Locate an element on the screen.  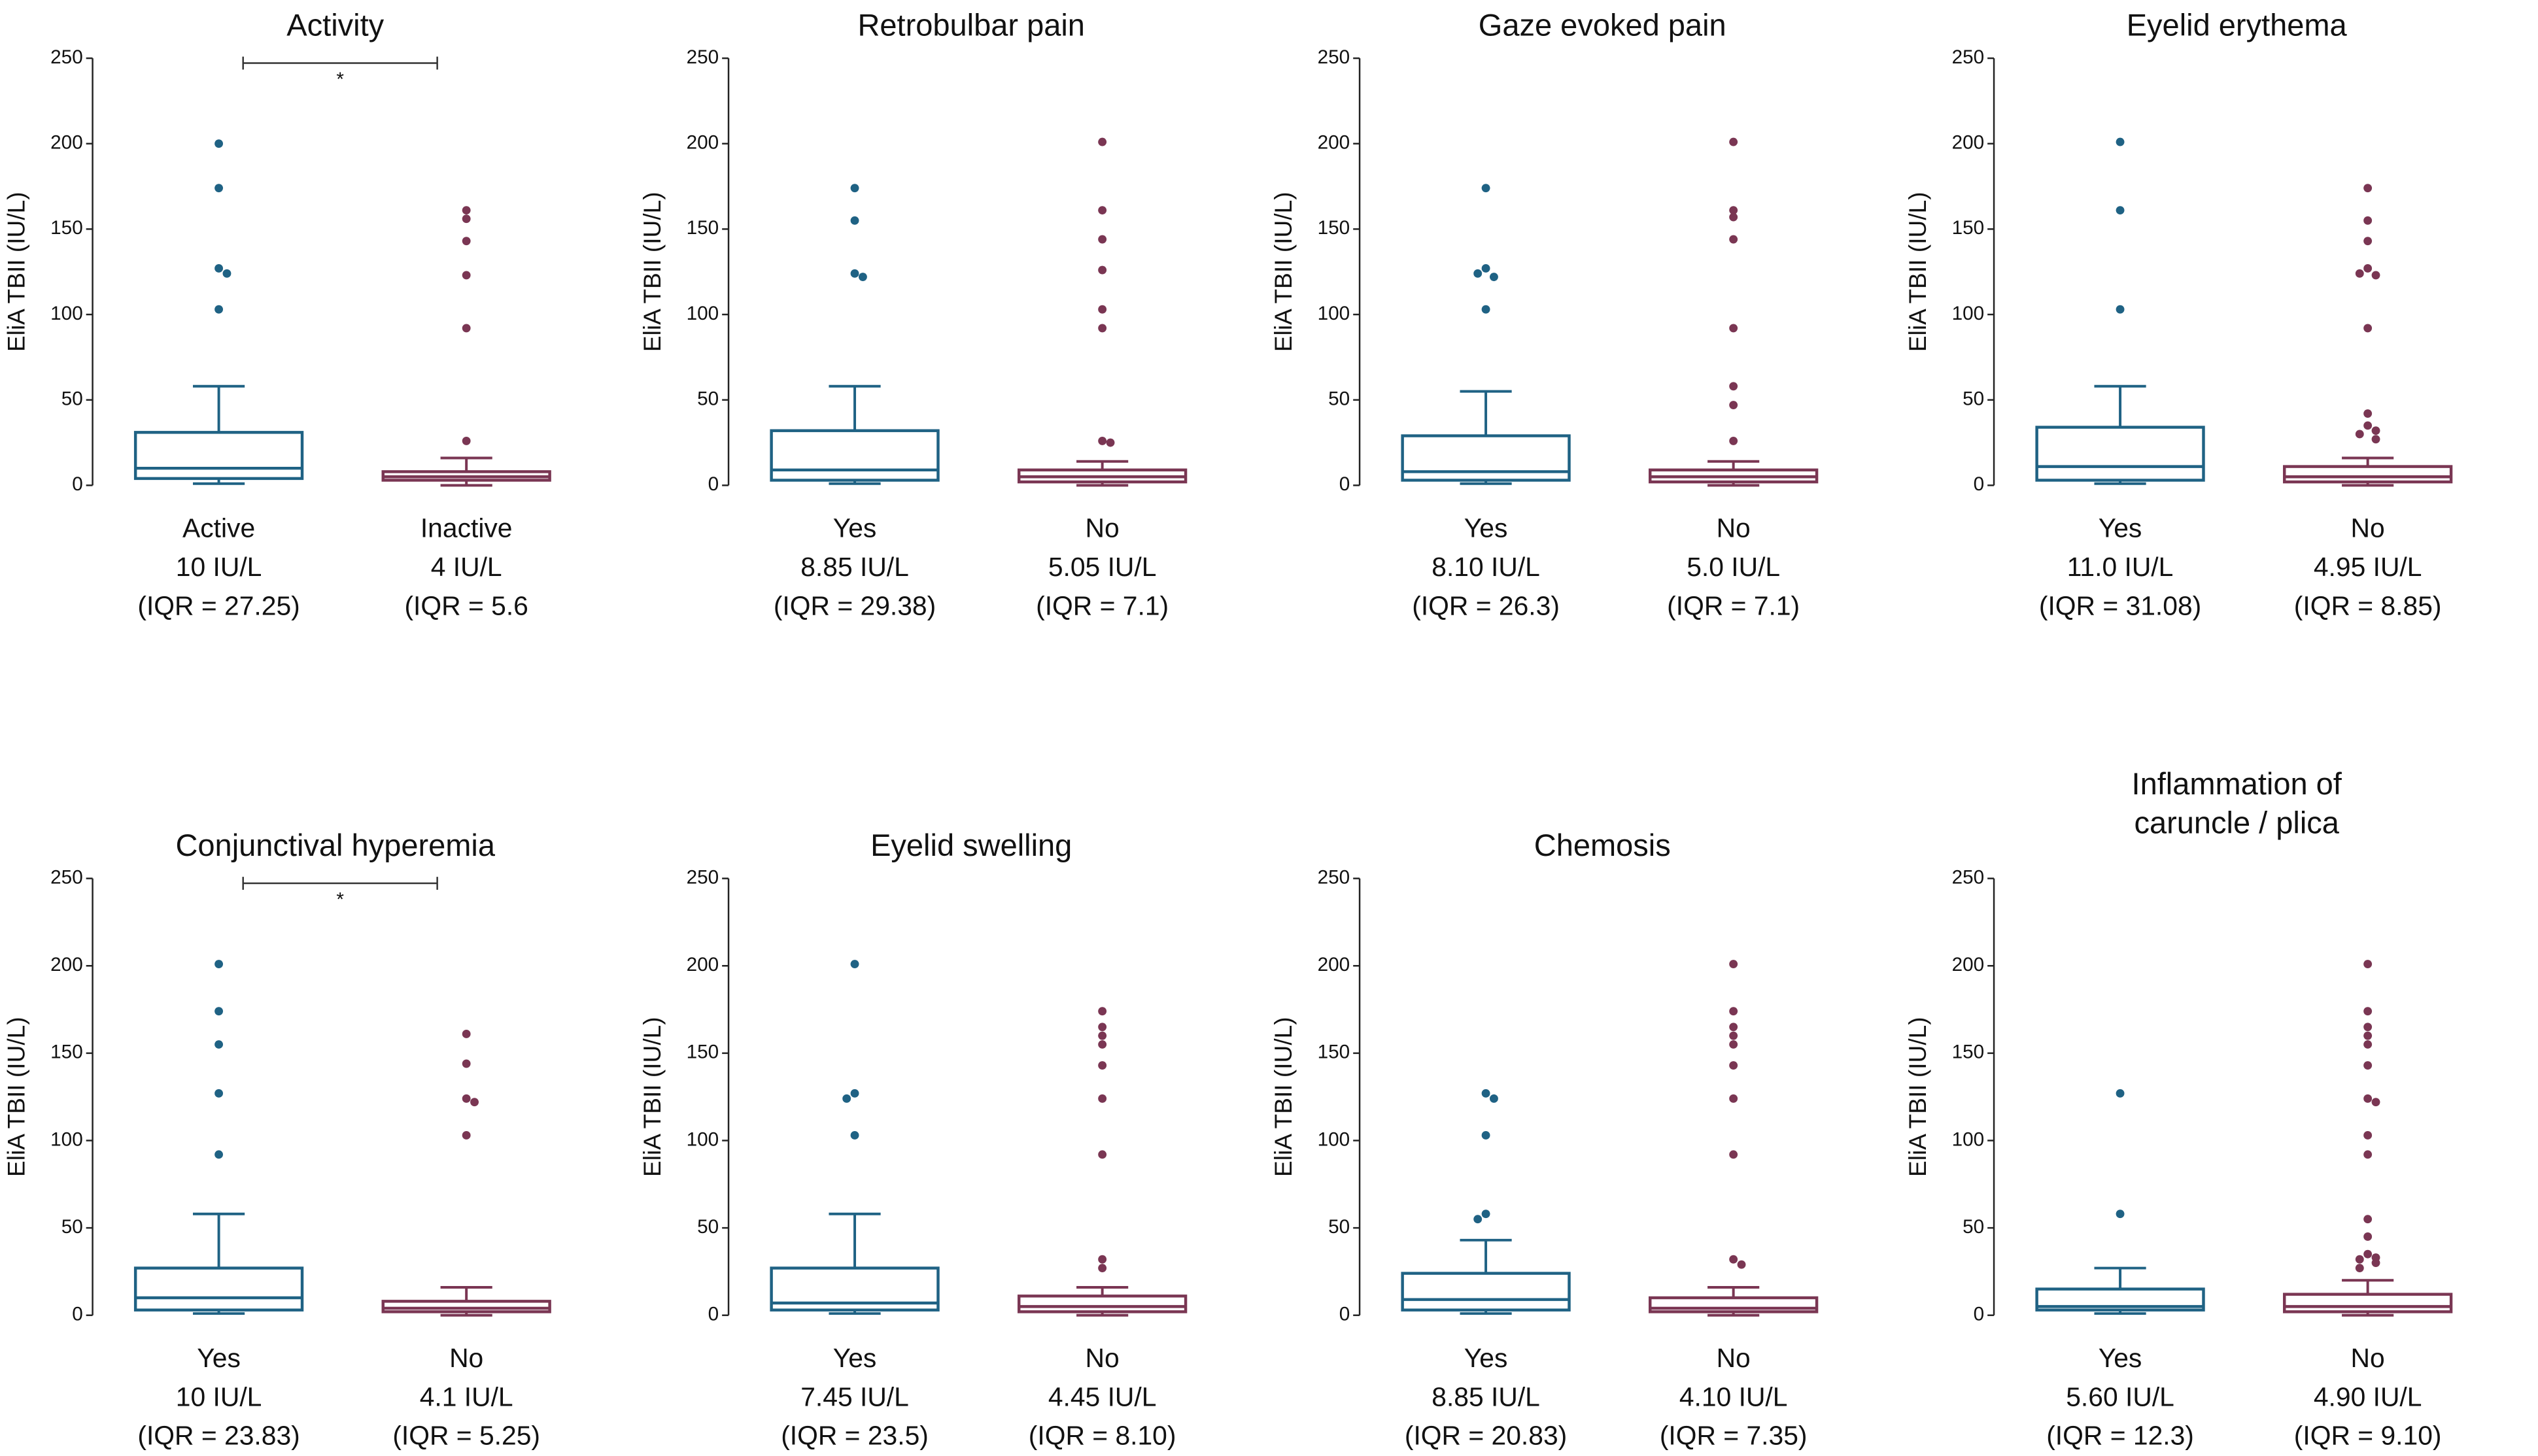
median-label: 10 IU/L is located at coordinates (219, 1396).